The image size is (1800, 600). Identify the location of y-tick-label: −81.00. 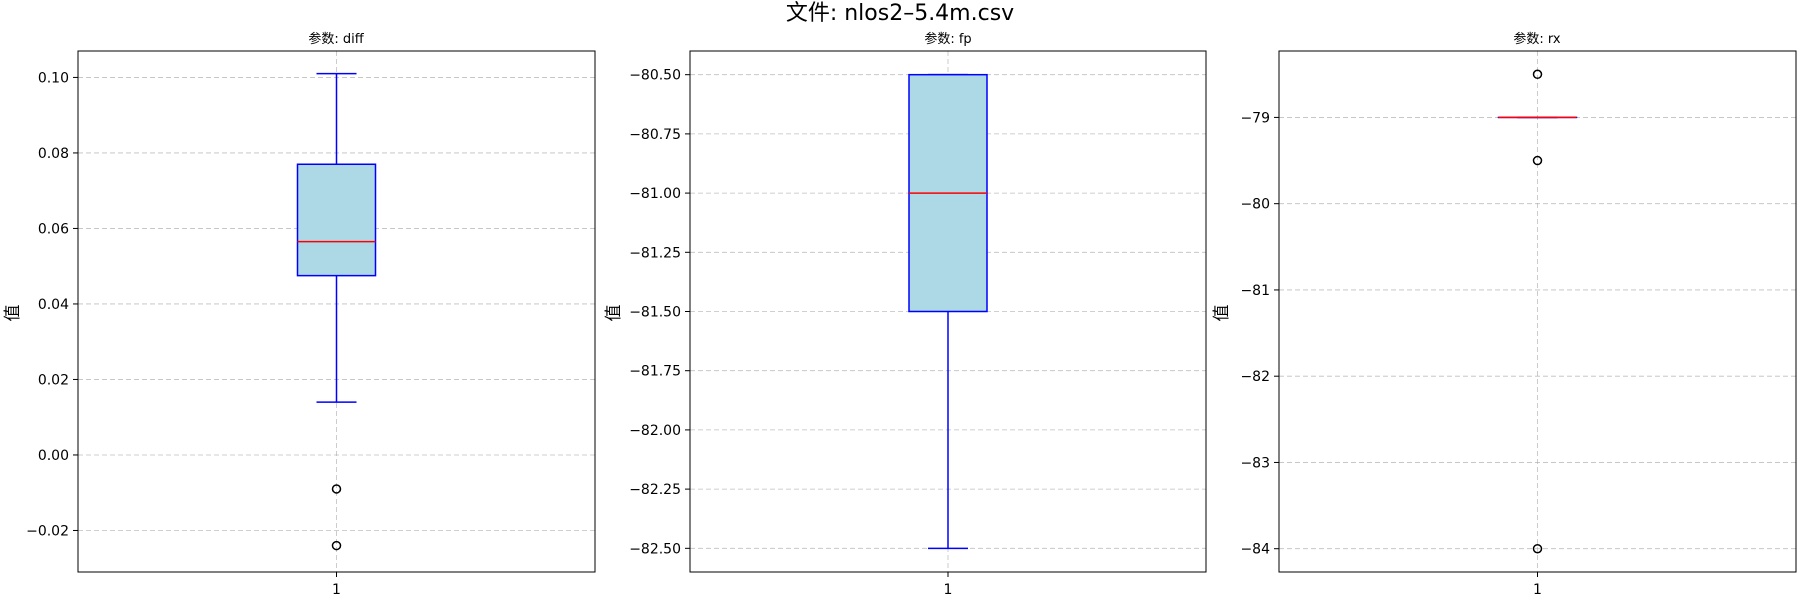
(655, 194).